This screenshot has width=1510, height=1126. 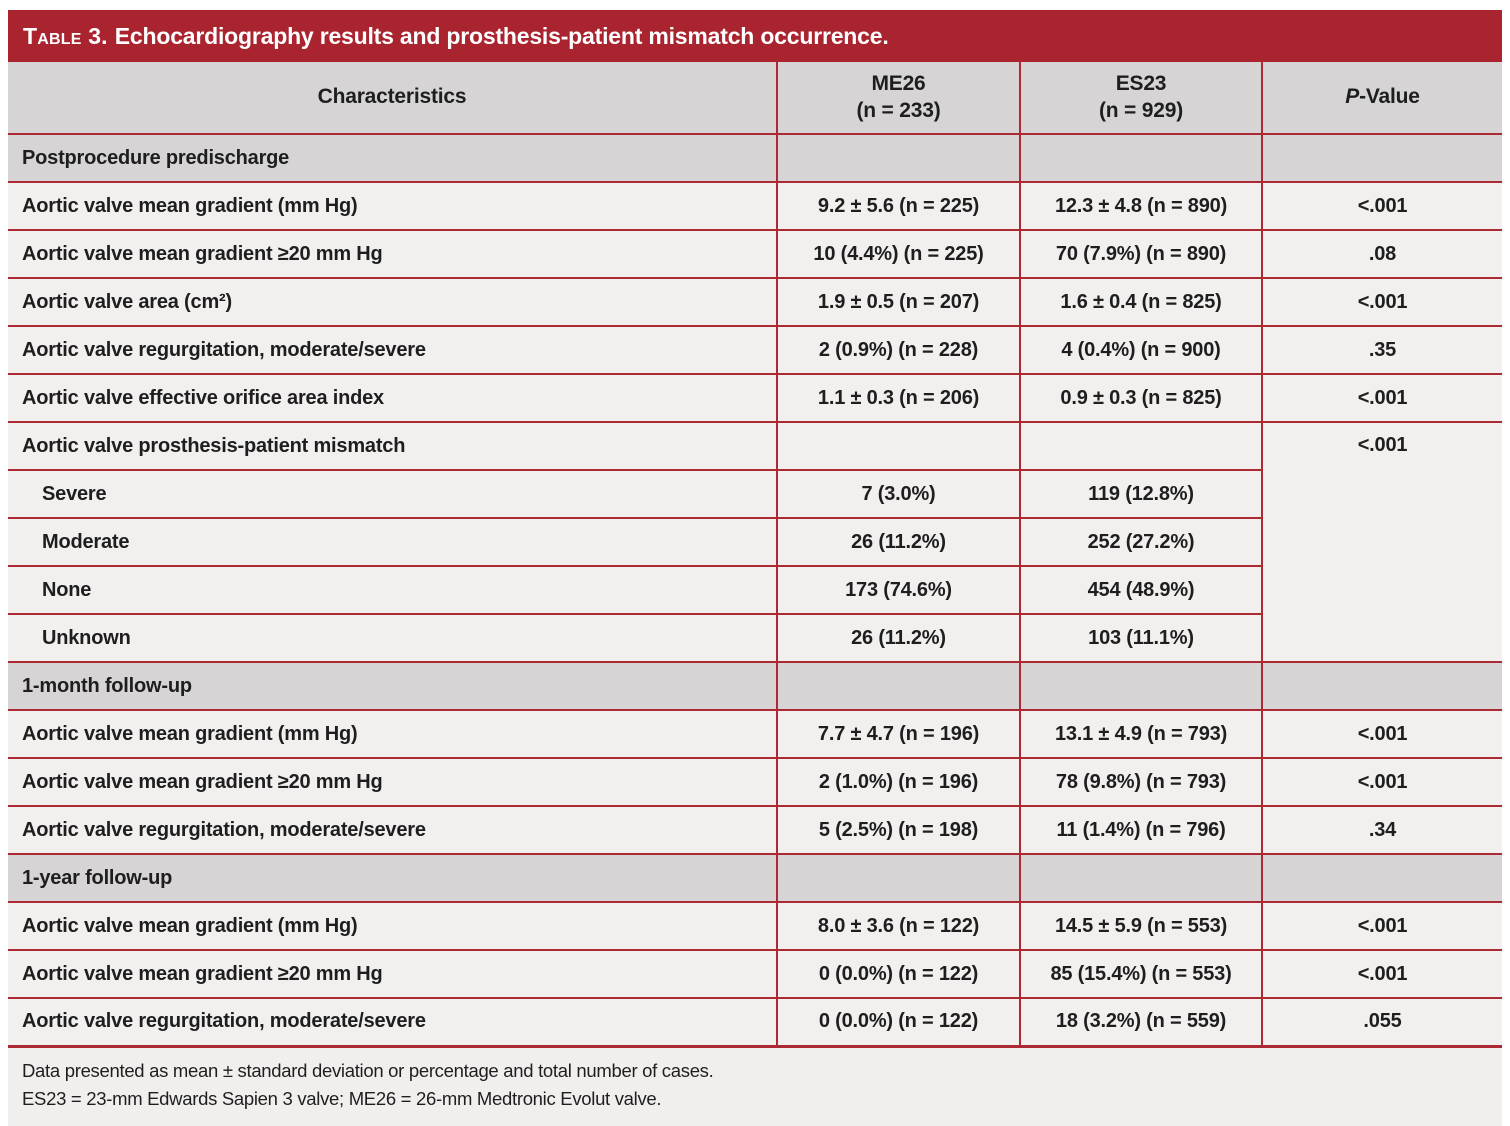 I want to click on characteristic-cell: Aortic valve area (cm²), so click(x=393, y=302).